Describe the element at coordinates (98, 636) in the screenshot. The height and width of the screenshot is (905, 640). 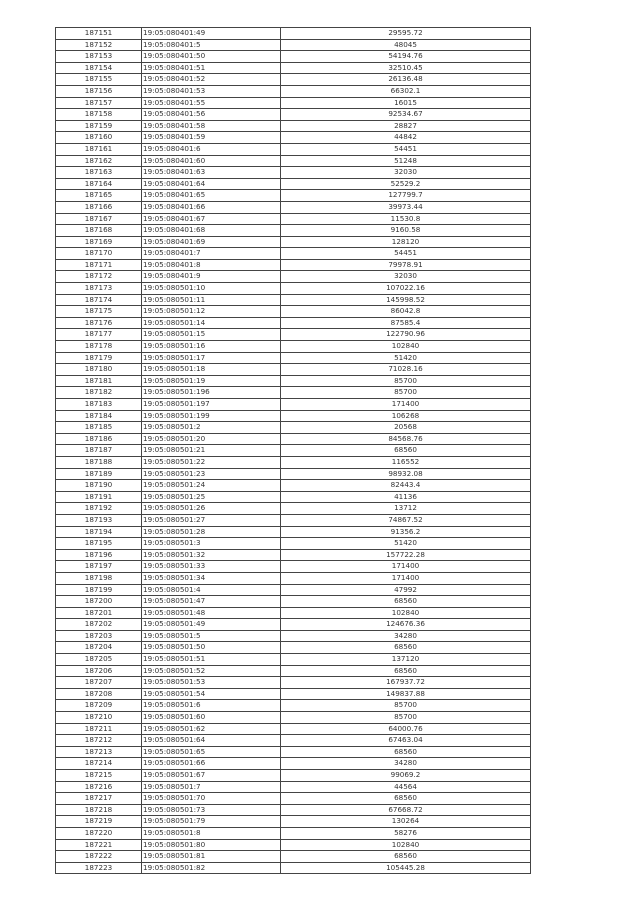
I see `row-number-cell: 187203` at that location.